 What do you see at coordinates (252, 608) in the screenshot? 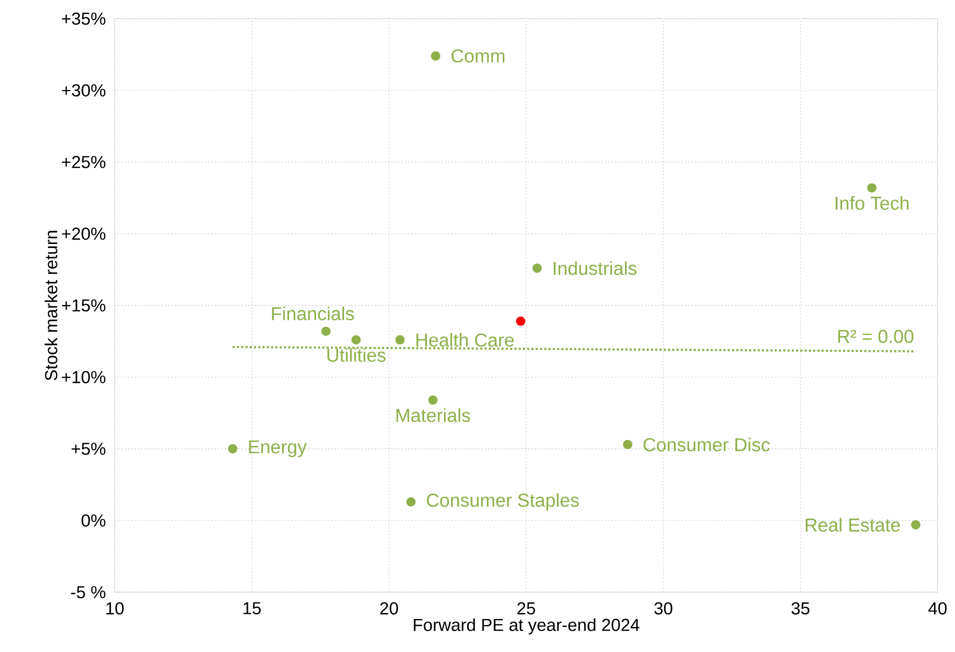
I see `x-tick-label: 15` at bounding box center [252, 608].